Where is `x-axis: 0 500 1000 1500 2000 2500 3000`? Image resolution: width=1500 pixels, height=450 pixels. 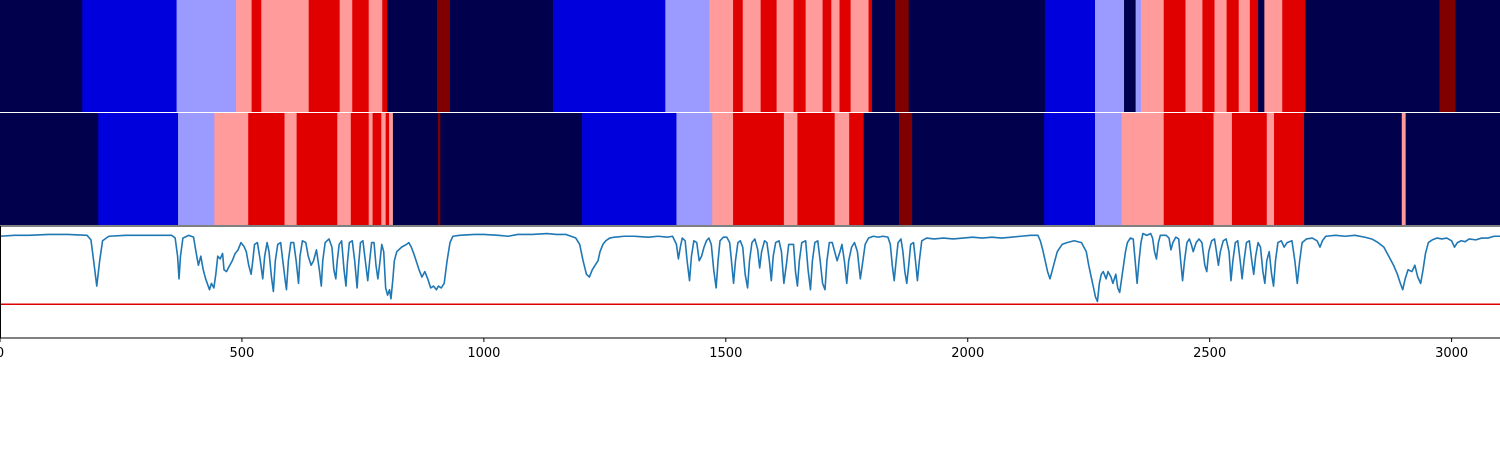
x-axis: 0 500 1000 1500 2000 2500 3000 is located at coordinates (734, 349).